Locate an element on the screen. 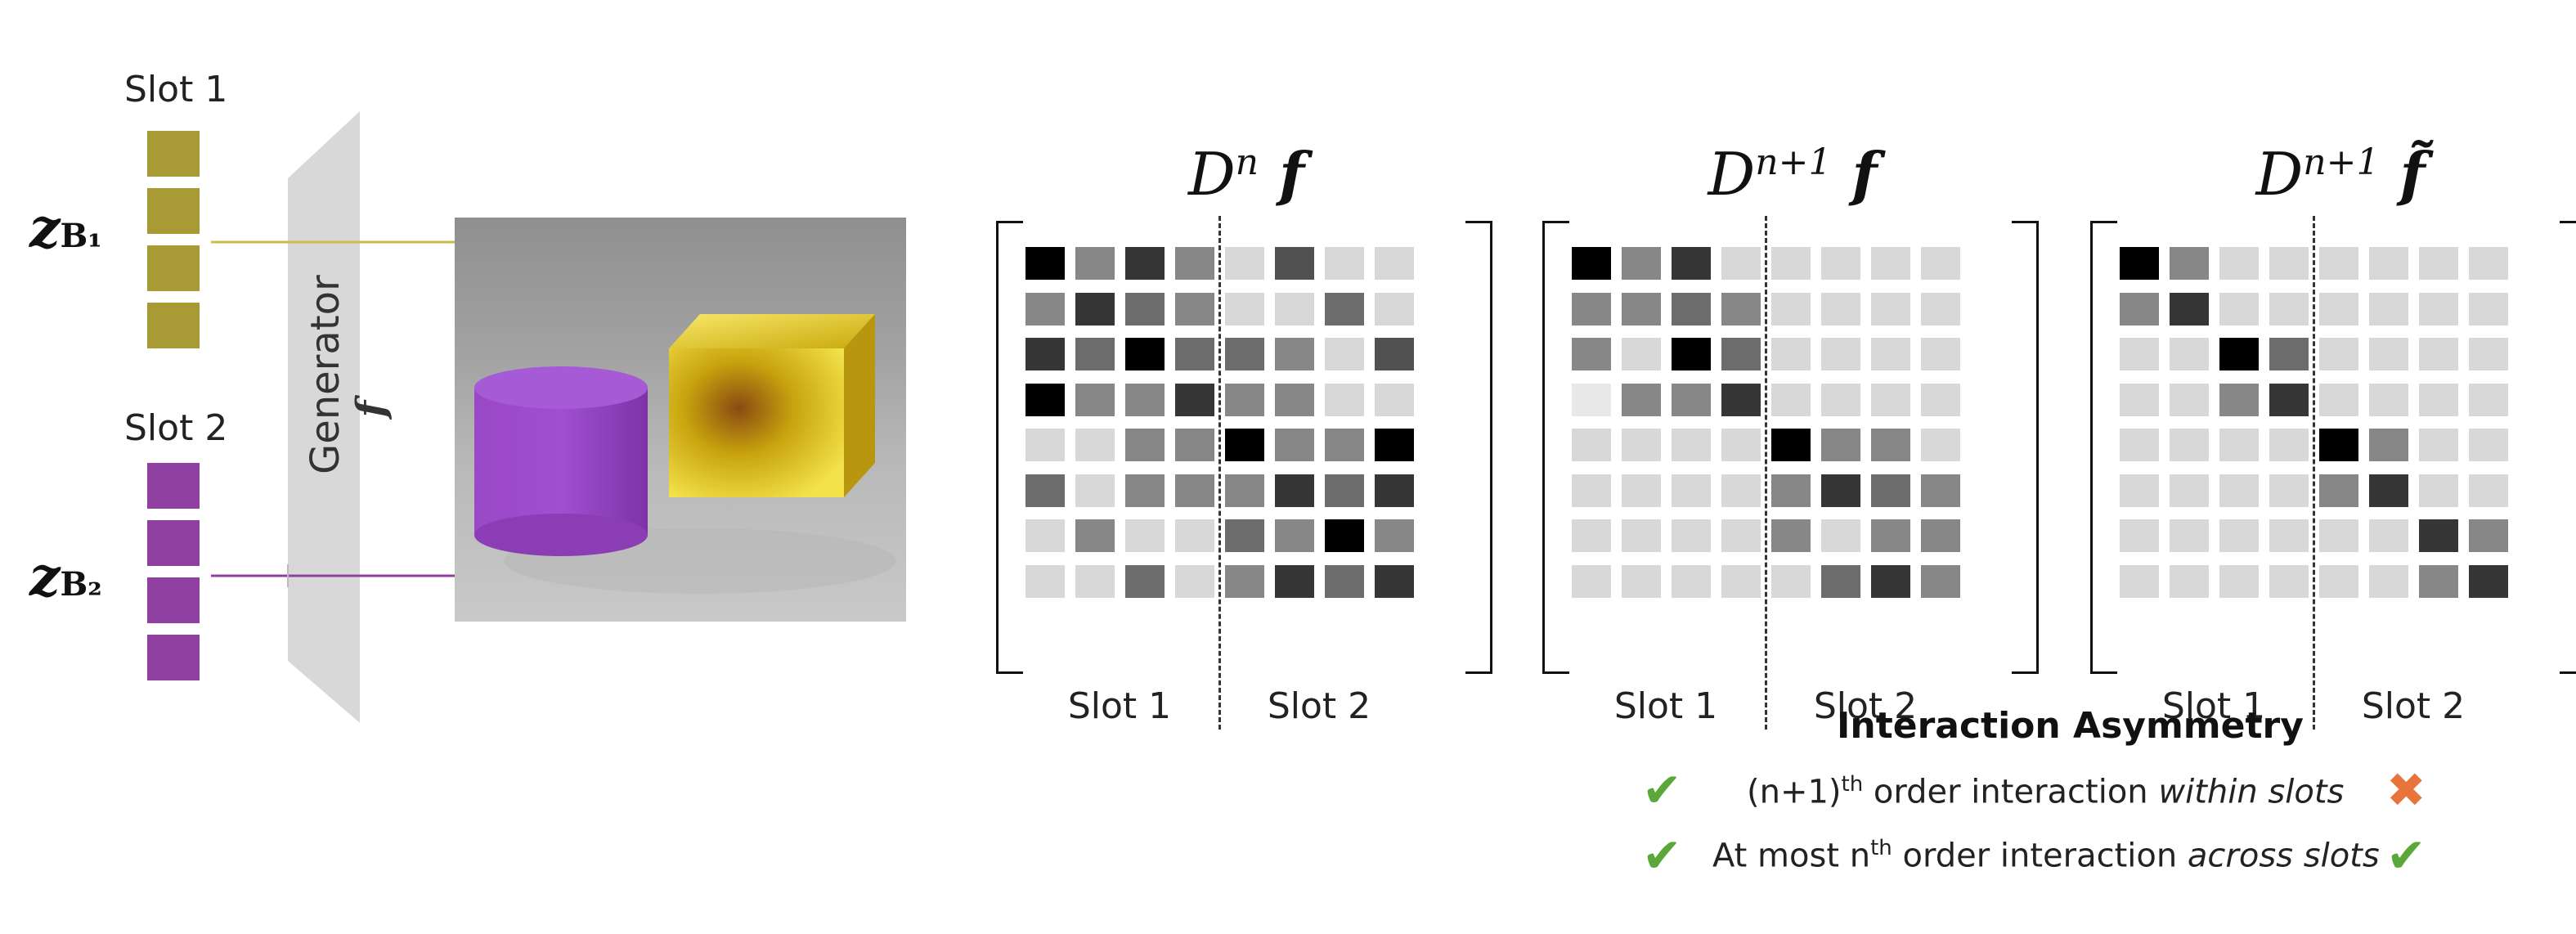 Image resolution: width=2576 pixels, height=934 pixels. generator-label: Generator f is located at coordinates (348, 374).